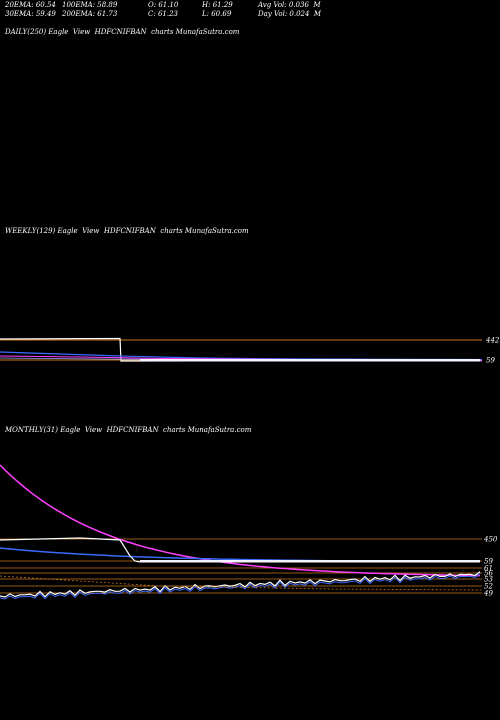 The width and height of the screenshot is (500, 720). I want to click on monthly-level-label-450: 450, so click(490, 540).